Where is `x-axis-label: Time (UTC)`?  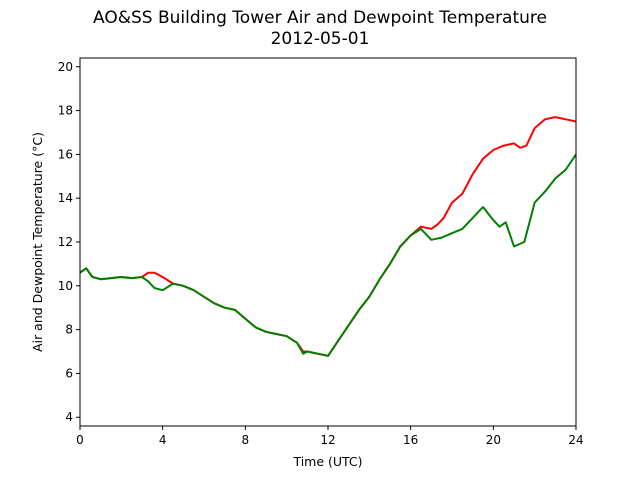
x-axis-label: Time (UTC) is located at coordinates (327, 461).